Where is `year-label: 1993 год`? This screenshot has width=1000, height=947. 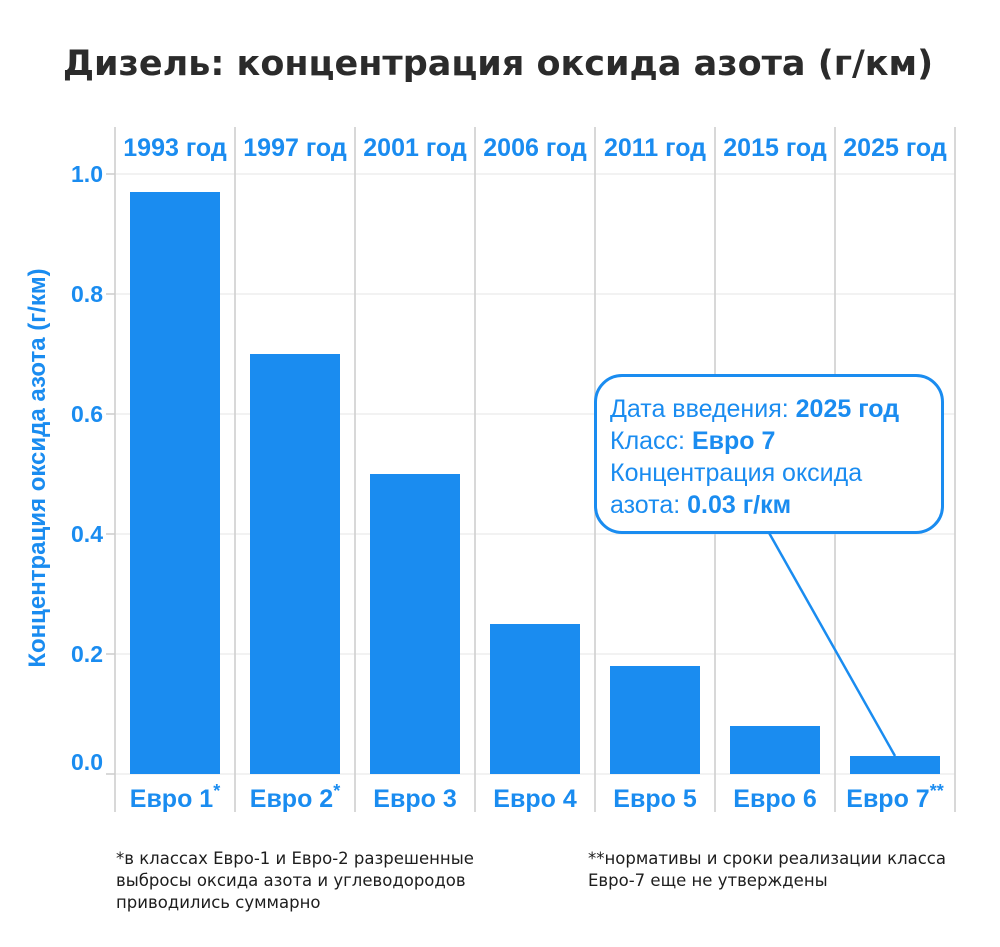 year-label: 1993 год is located at coordinates (175, 148).